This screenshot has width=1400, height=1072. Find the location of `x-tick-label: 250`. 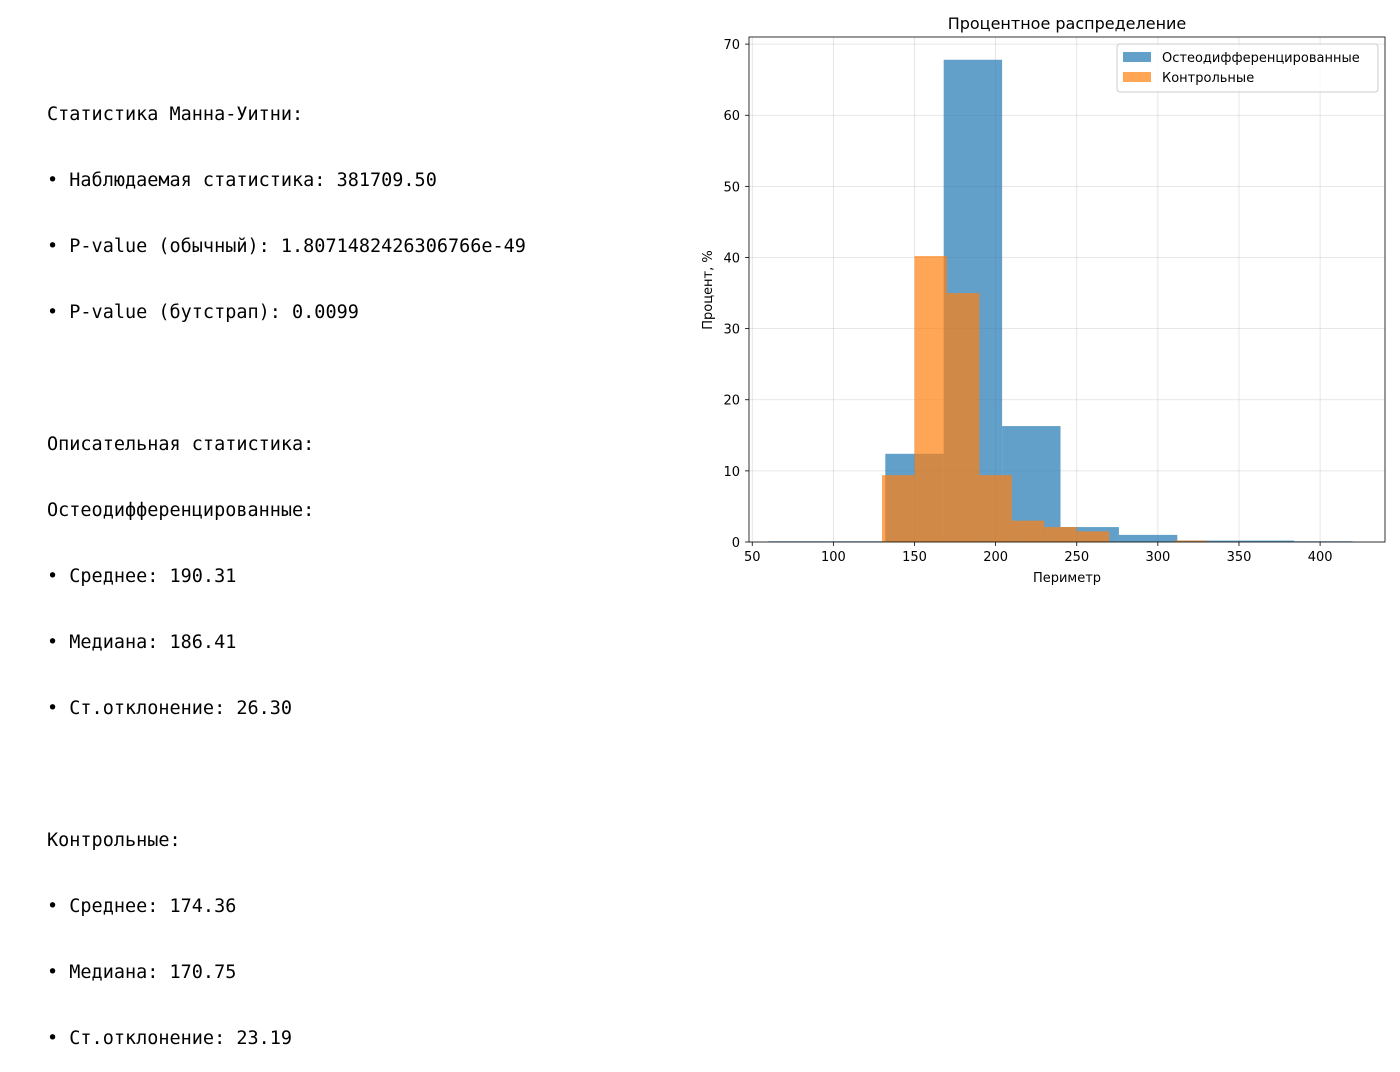

x-tick-label: 250 is located at coordinates (1076, 557).